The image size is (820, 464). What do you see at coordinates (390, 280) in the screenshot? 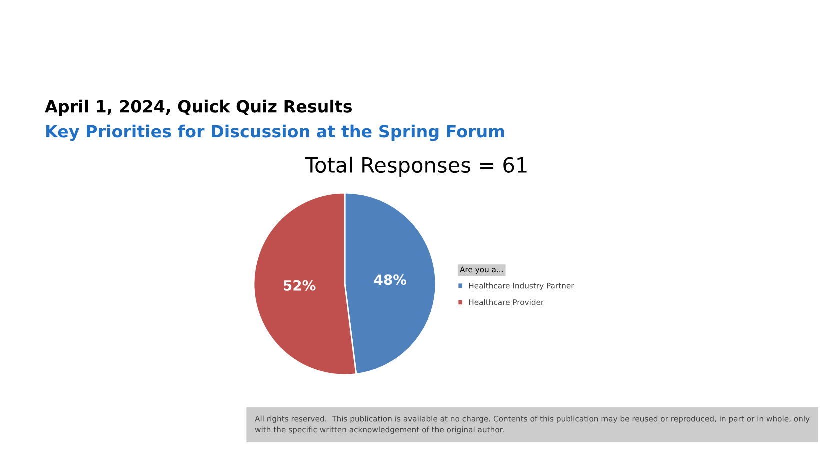
I see `data-label: 48%` at bounding box center [390, 280].